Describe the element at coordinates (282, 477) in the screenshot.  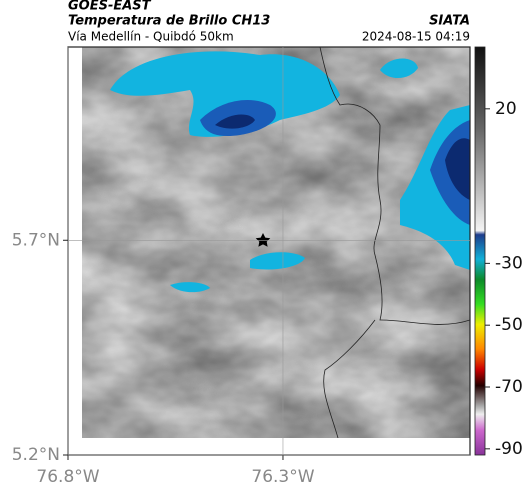
I see `x-tick-label: 76.3°W` at that location.